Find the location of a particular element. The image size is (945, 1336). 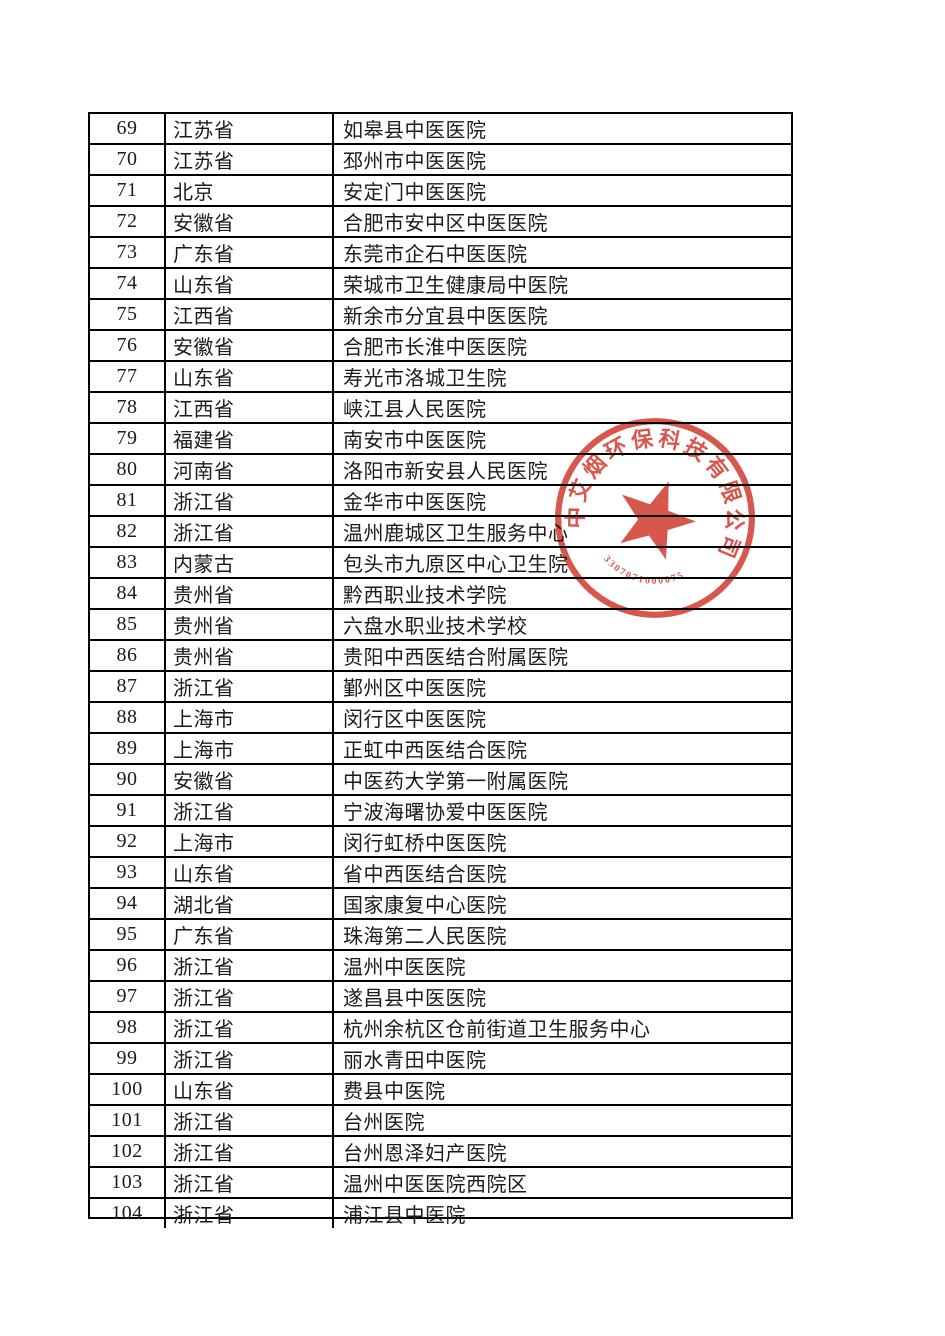

cell-hospital: 如皋县中医医院 is located at coordinates (415, 131).